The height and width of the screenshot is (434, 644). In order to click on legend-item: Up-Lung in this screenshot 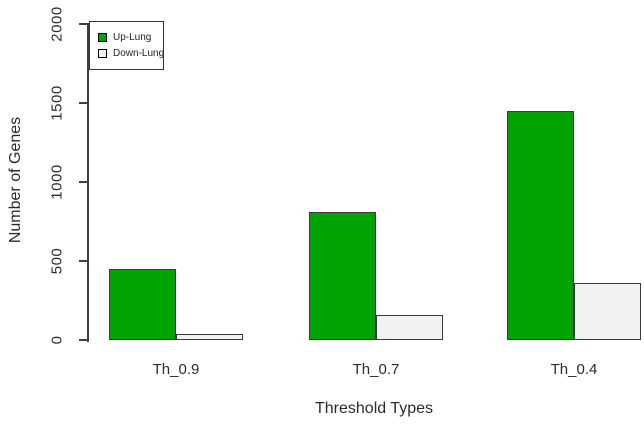, I will do `click(130, 38)`.